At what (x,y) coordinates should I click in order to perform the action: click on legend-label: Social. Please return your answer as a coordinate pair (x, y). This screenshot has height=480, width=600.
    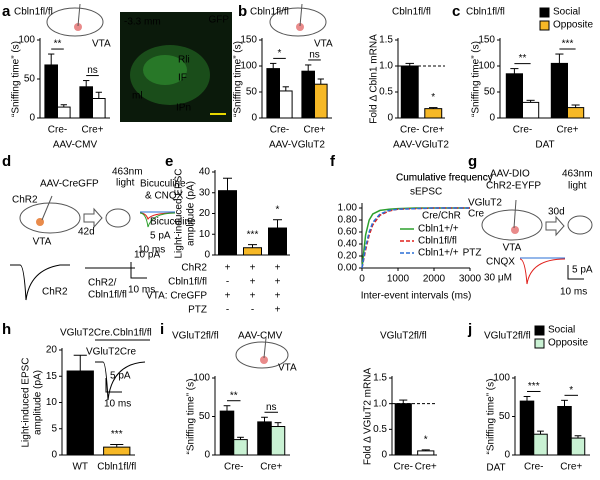
    Looking at the image, I should click on (566, 12).